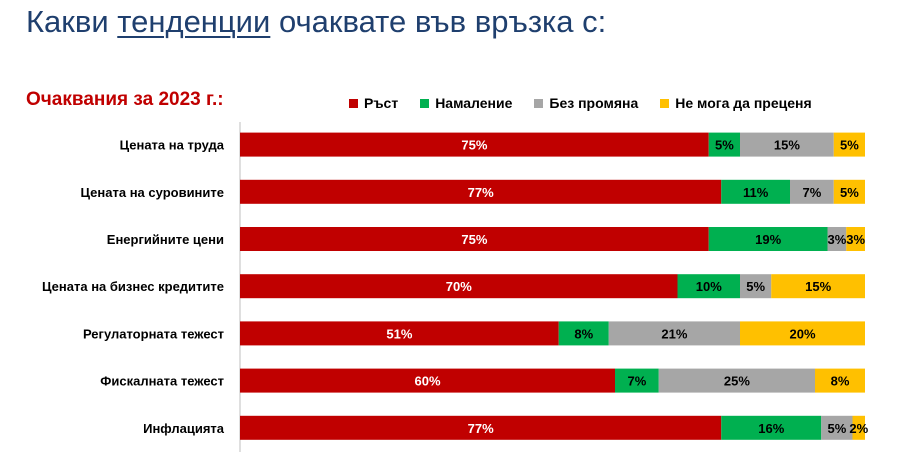 The width and height of the screenshot is (900, 464). I want to click on data-label-no-change: 7%, so click(811, 192).